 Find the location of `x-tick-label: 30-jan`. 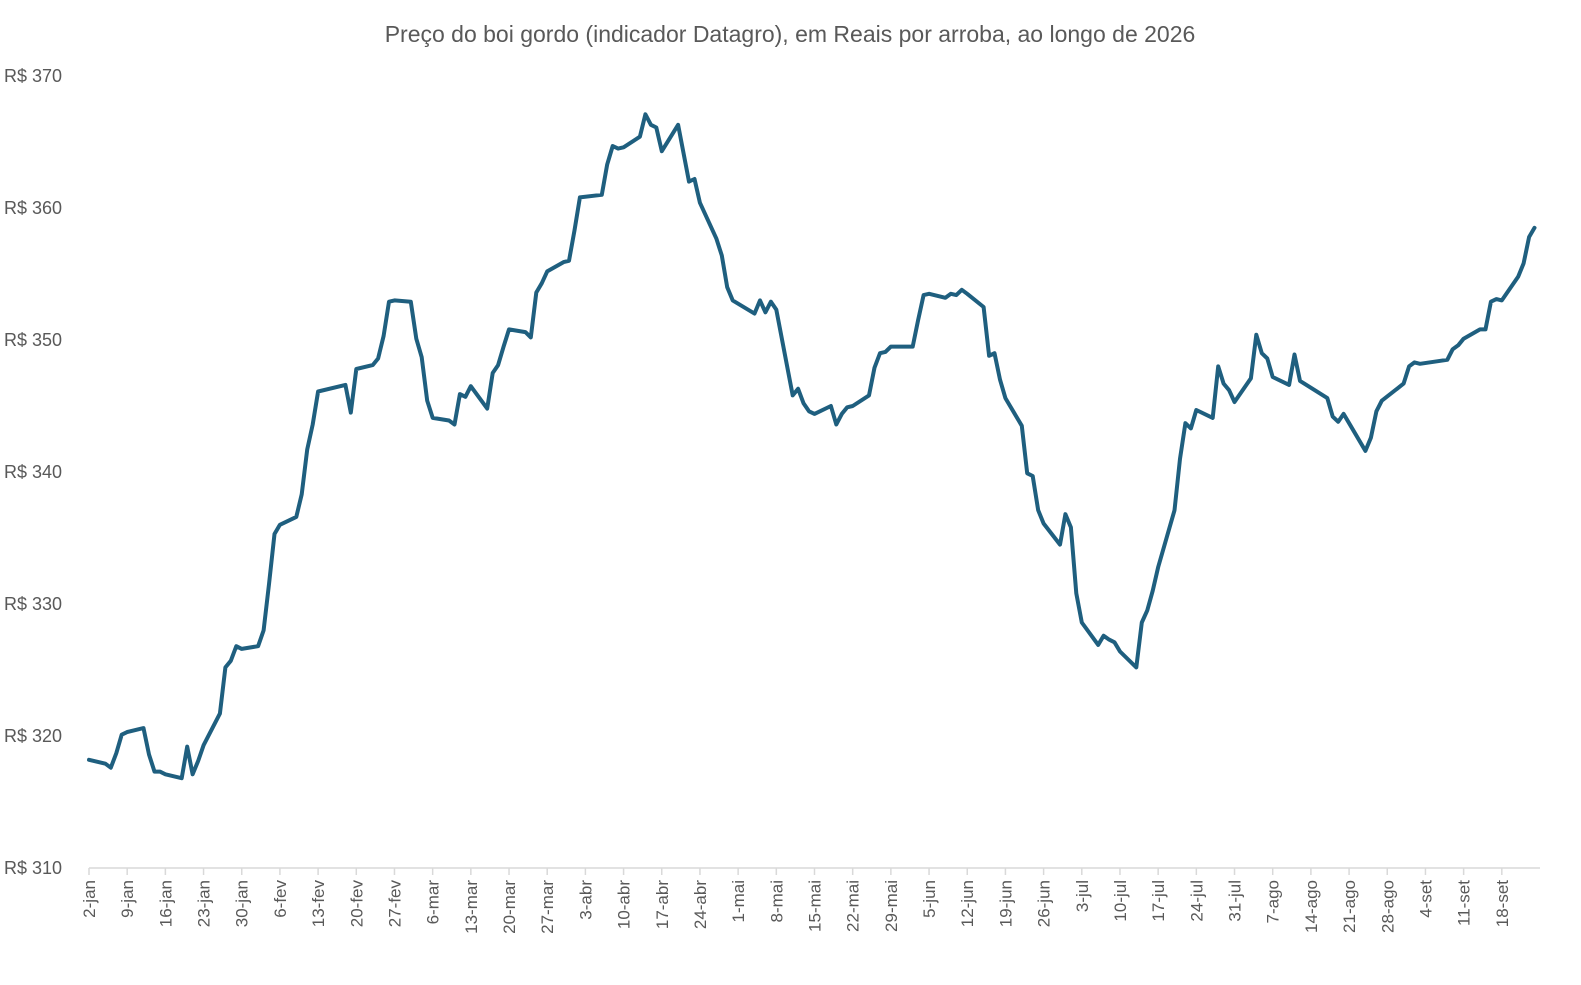

x-tick-label: 30-jan is located at coordinates (242, 903).